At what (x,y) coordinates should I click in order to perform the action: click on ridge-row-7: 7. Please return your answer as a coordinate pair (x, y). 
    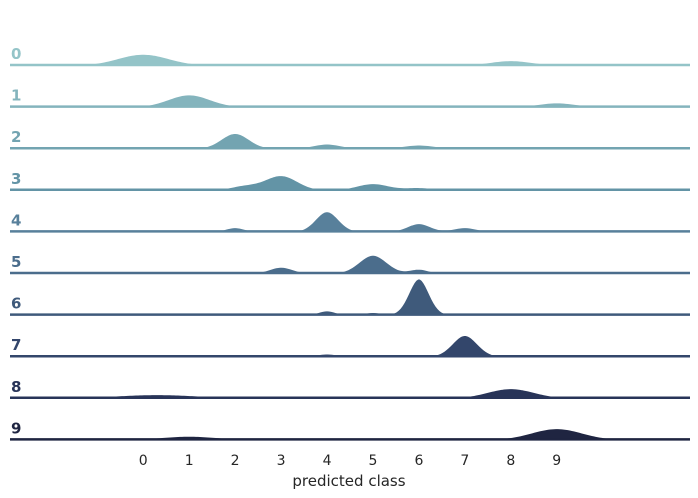
    Looking at the image, I should click on (350, 346).